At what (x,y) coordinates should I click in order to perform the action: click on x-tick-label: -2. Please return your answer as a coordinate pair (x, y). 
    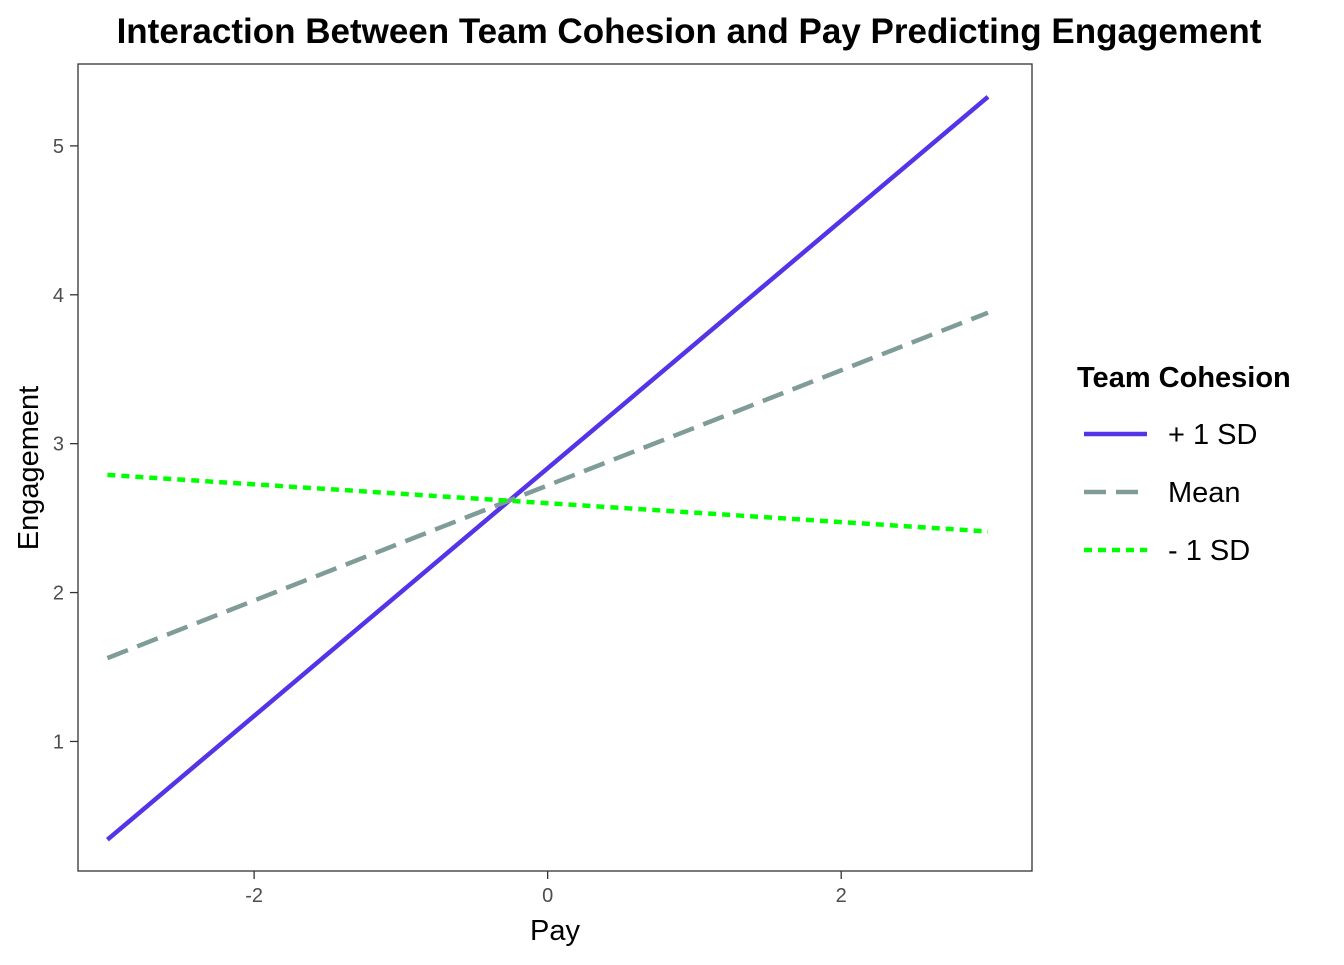
    Looking at the image, I should click on (254, 896).